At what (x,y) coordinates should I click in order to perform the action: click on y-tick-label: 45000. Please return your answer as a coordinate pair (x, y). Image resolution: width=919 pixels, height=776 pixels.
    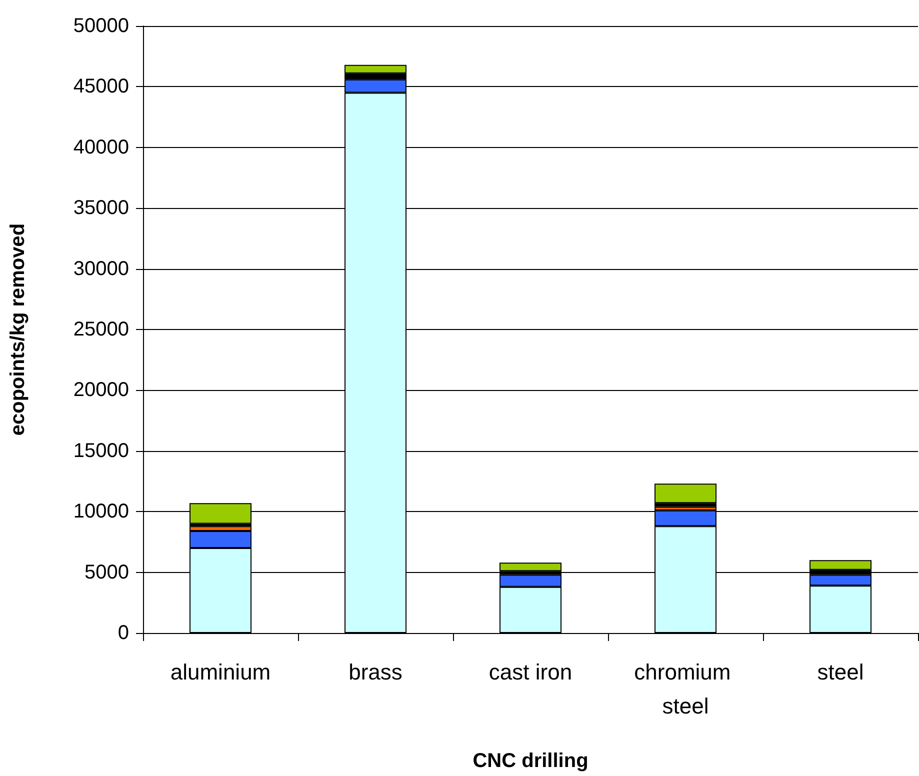
    Looking at the image, I should click on (101, 87).